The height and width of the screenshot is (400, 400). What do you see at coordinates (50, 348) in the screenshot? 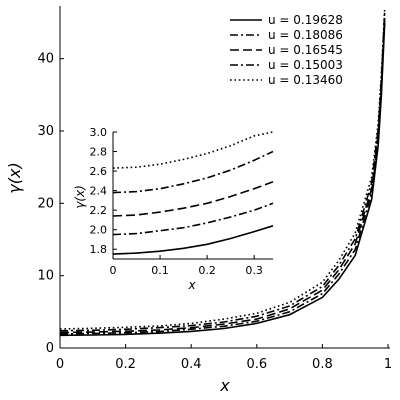
I see `main-y-tick-label: 0` at bounding box center [50, 348].